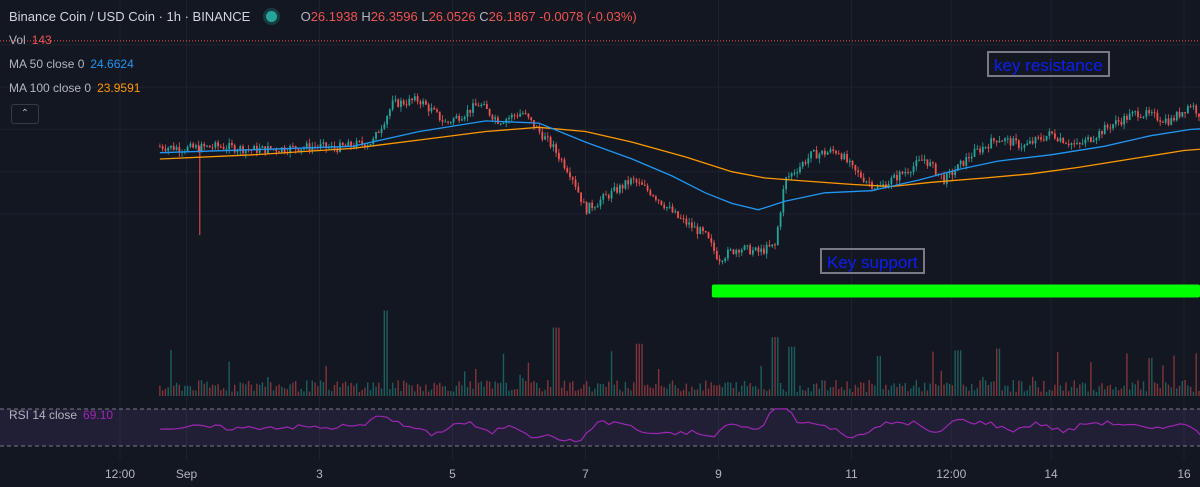 Image resolution: width=1200 pixels, height=487 pixels. I want to click on ma50-legend: MA 50 close 0 24.6624, so click(71, 64).